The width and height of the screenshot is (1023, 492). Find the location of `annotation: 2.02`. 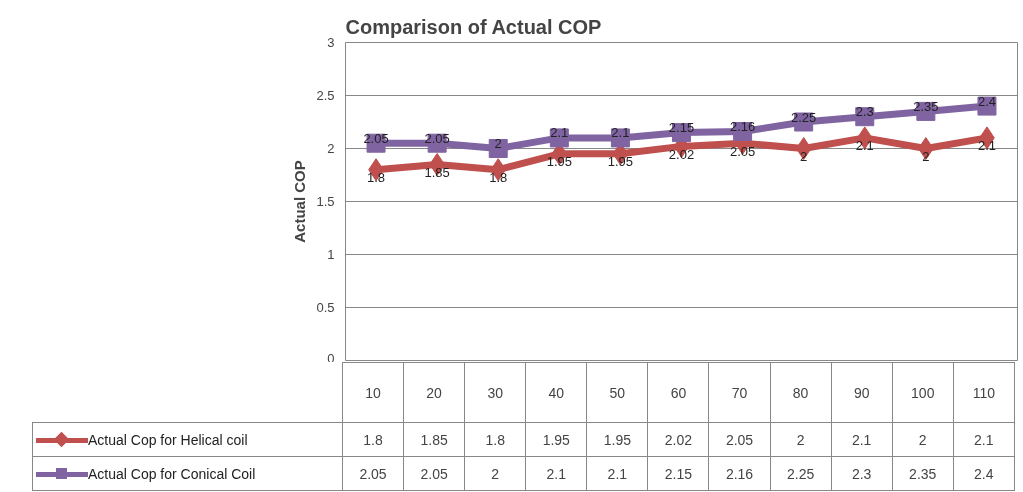

annotation: 2.02 is located at coordinates (681, 154).